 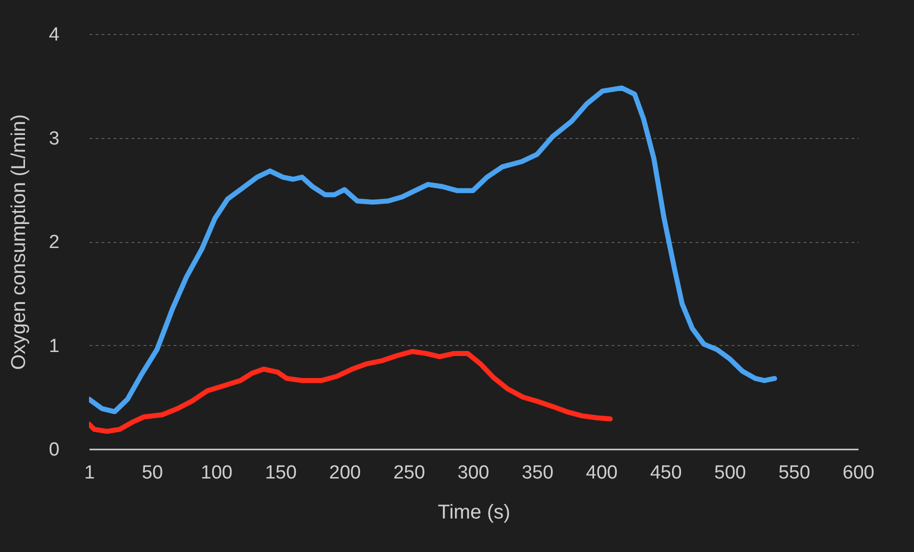 What do you see at coordinates (409, 473) in the screenshot?
I see `x-tick-label: 250` at bounding box center [409, 473].